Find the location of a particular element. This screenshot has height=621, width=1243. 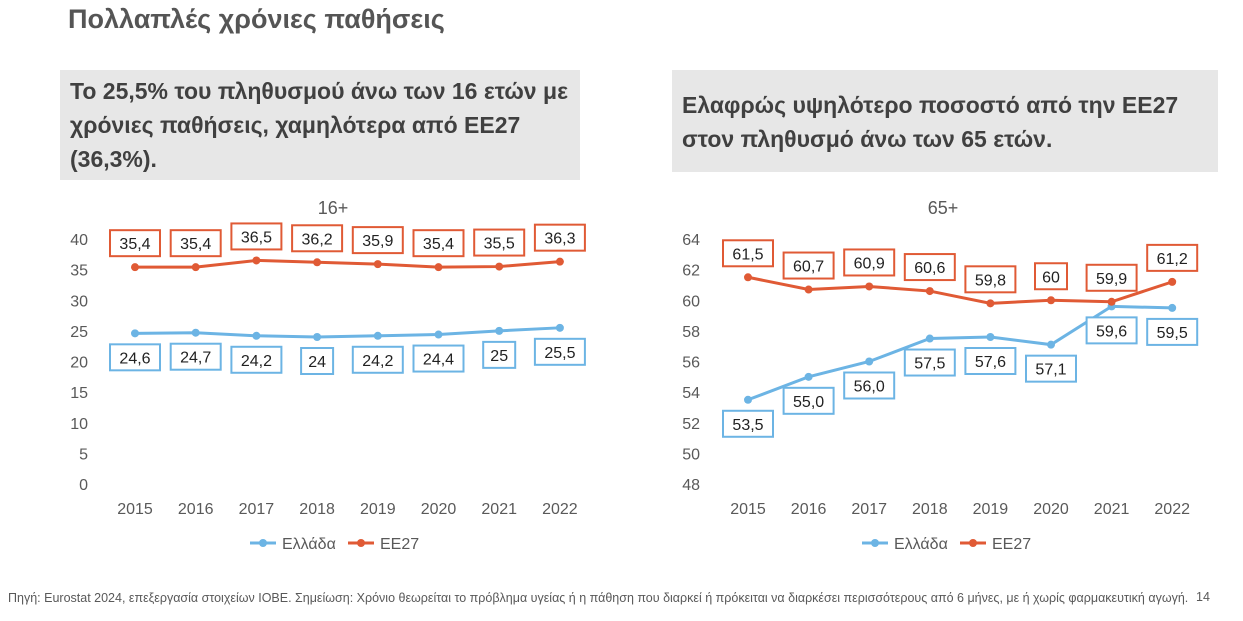

data-label: 36,2 is located at coordinates (317, 239).